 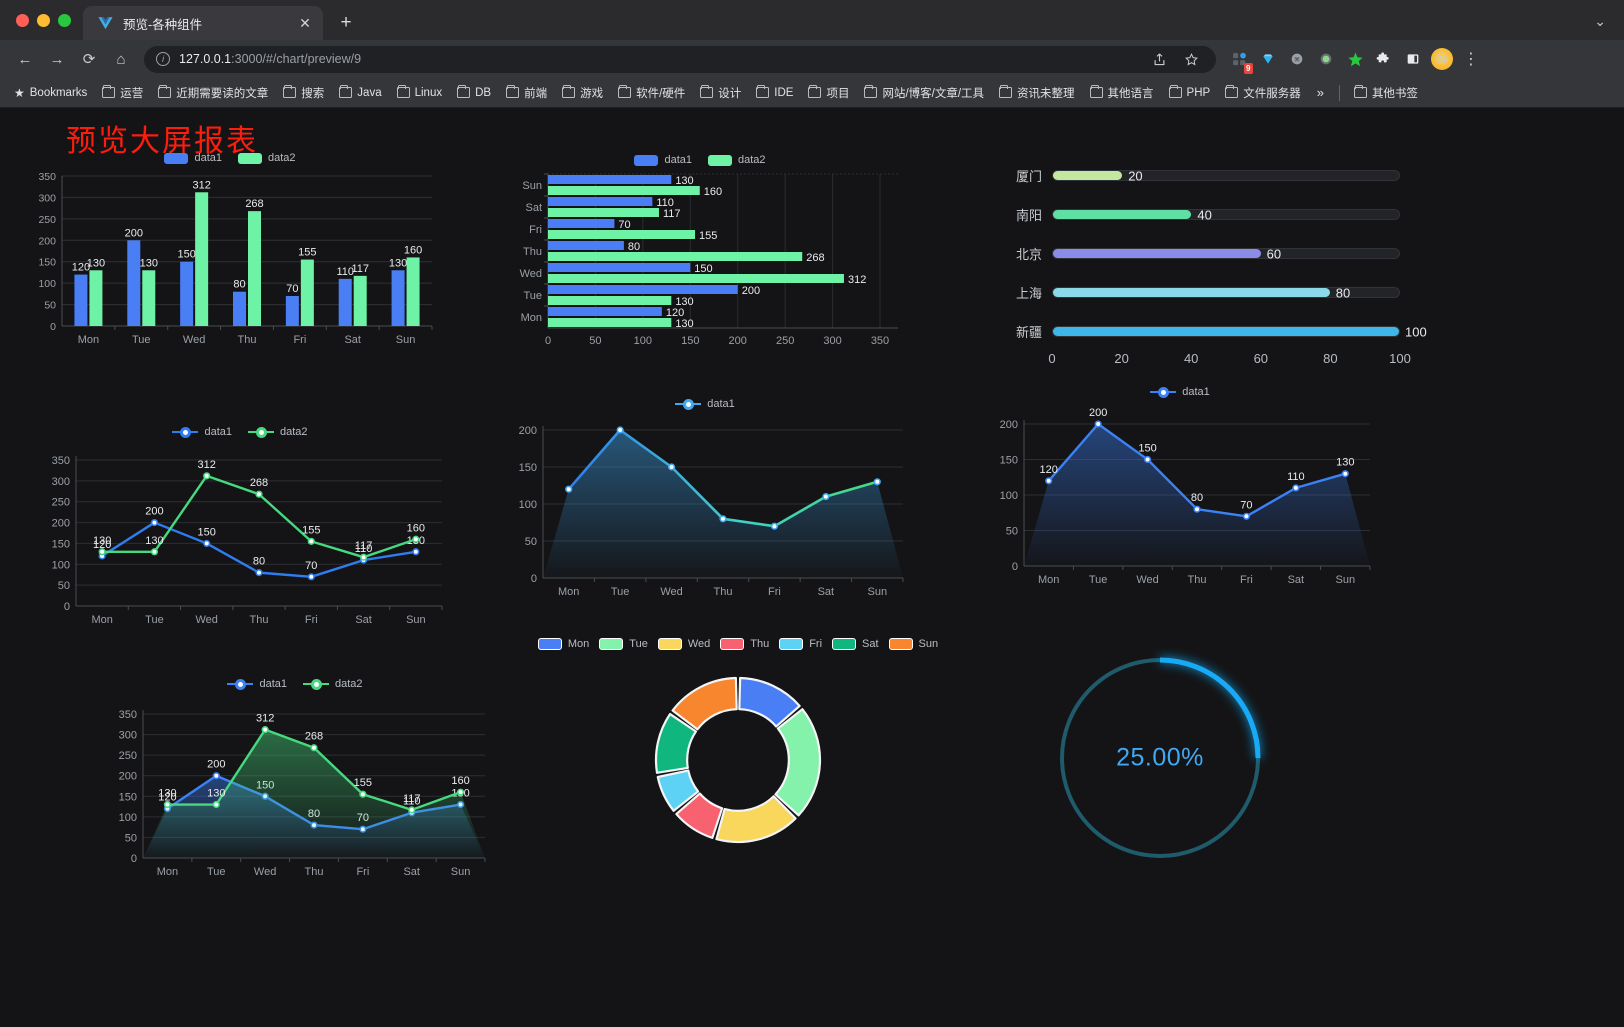 What do you see at coordinates (121, 59) in the screenshot?
I see `home-button: ⌂` at bounding box center [121, 59].